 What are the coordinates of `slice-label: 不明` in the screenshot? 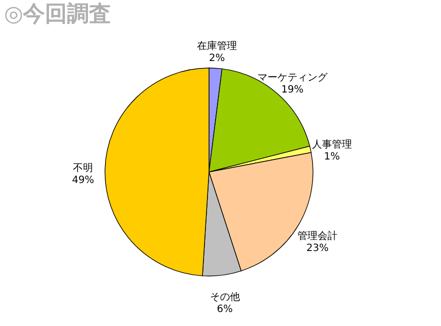 It's located at (83, 168).